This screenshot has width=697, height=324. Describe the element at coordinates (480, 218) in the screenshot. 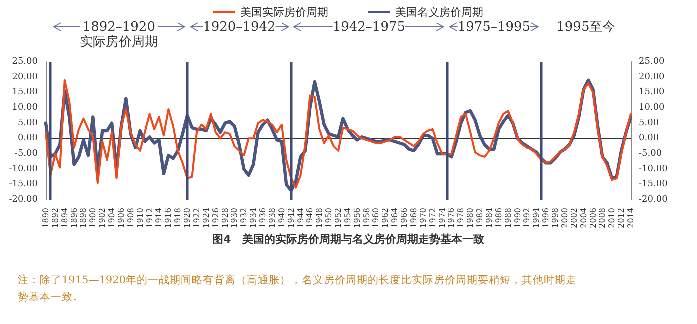

I see `x-tick-label: 1982` at that location.